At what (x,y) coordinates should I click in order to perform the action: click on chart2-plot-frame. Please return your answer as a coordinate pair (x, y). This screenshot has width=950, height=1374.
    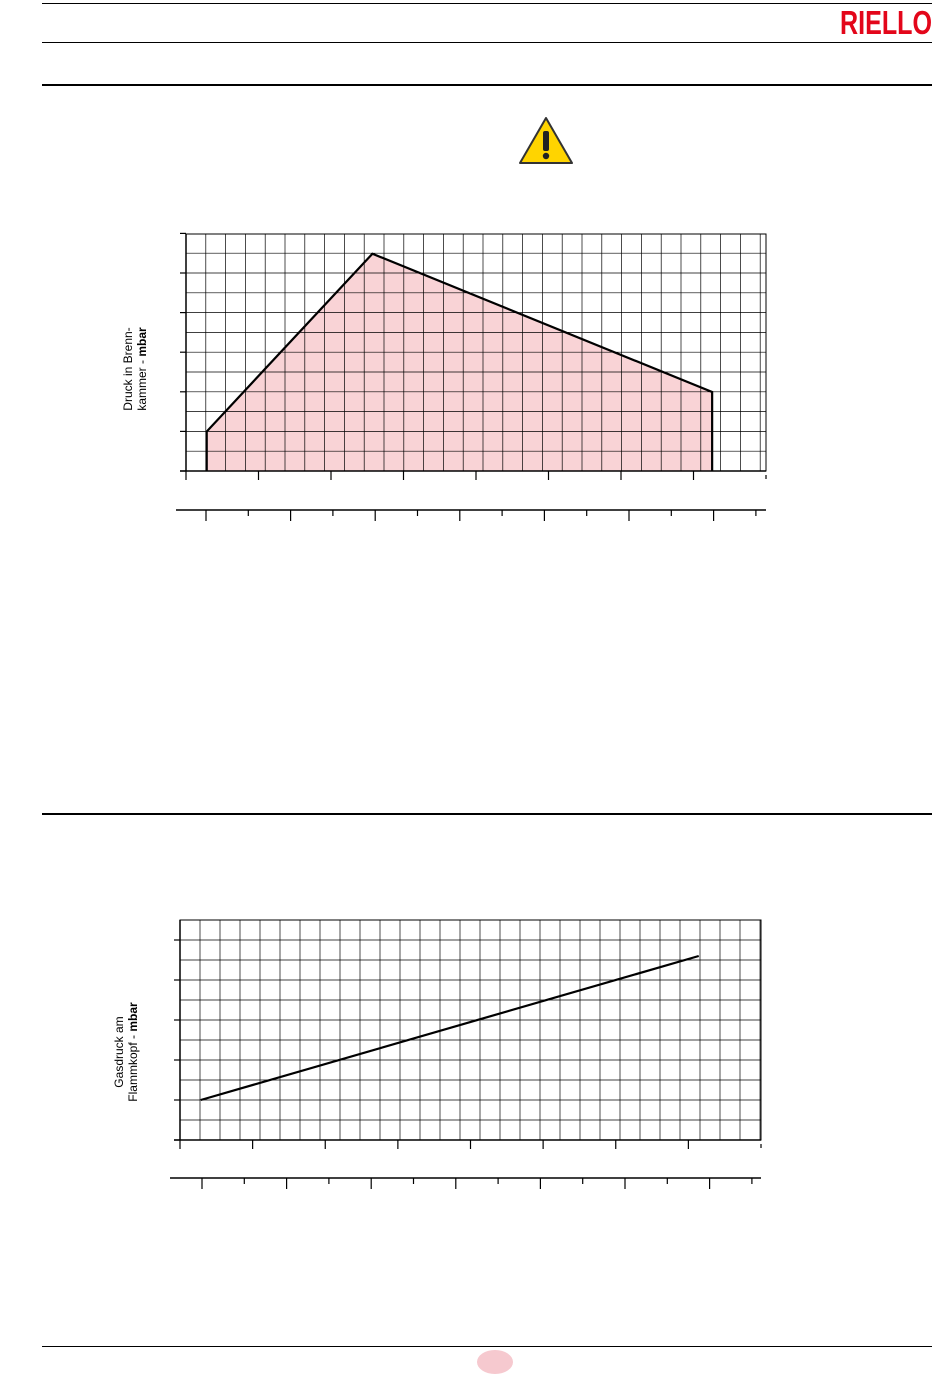
    Looking at the image, I should click on (470, 1030).